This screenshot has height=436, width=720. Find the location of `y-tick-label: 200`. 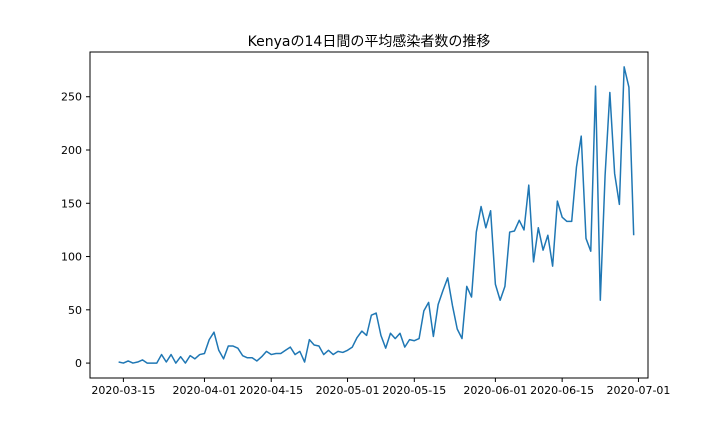

y-tick-label: 200 is located at coordinates (71, 150).